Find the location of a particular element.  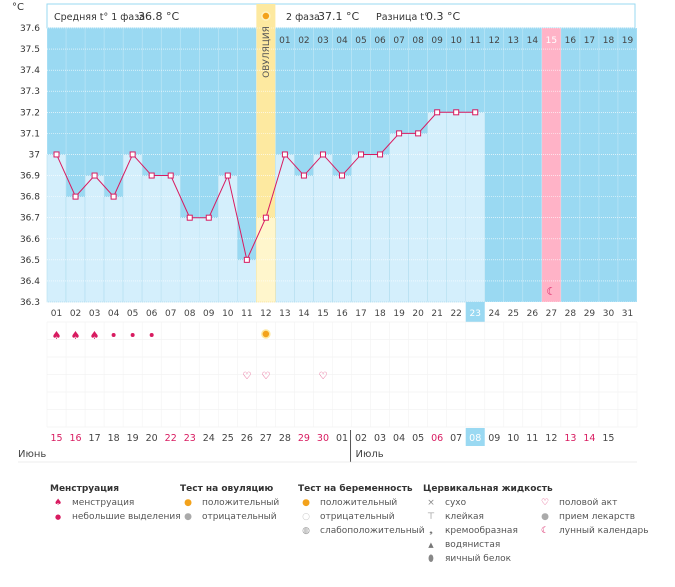

phase2-value: 37.1 °C is located at coordinates (338, 16).